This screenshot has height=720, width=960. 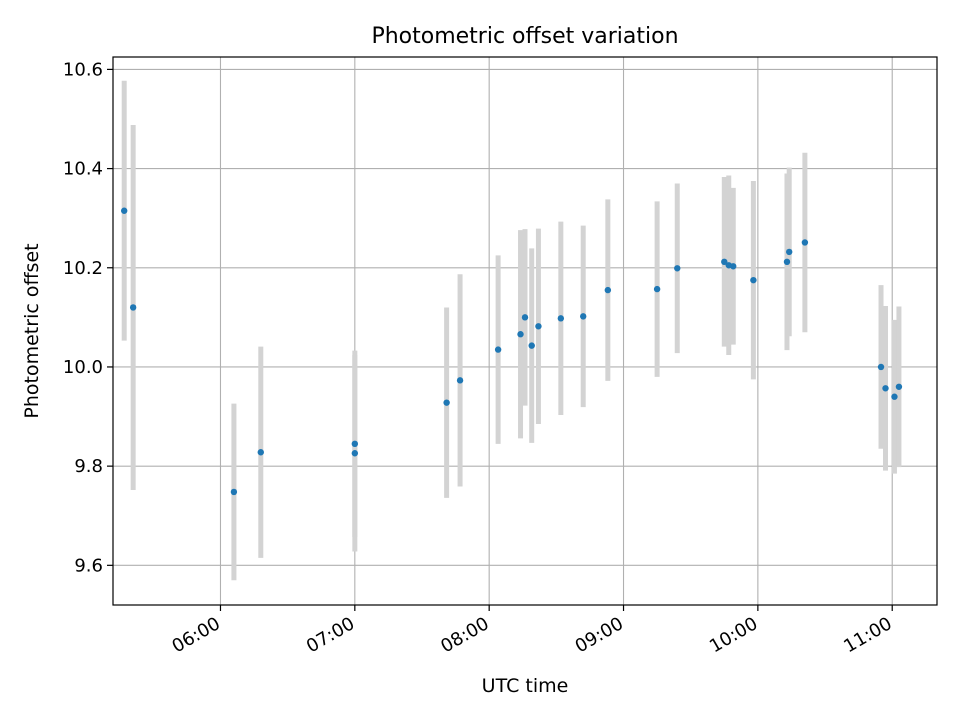 I want to click on y-tick-label: 9.6, so click(x=88, y=565).